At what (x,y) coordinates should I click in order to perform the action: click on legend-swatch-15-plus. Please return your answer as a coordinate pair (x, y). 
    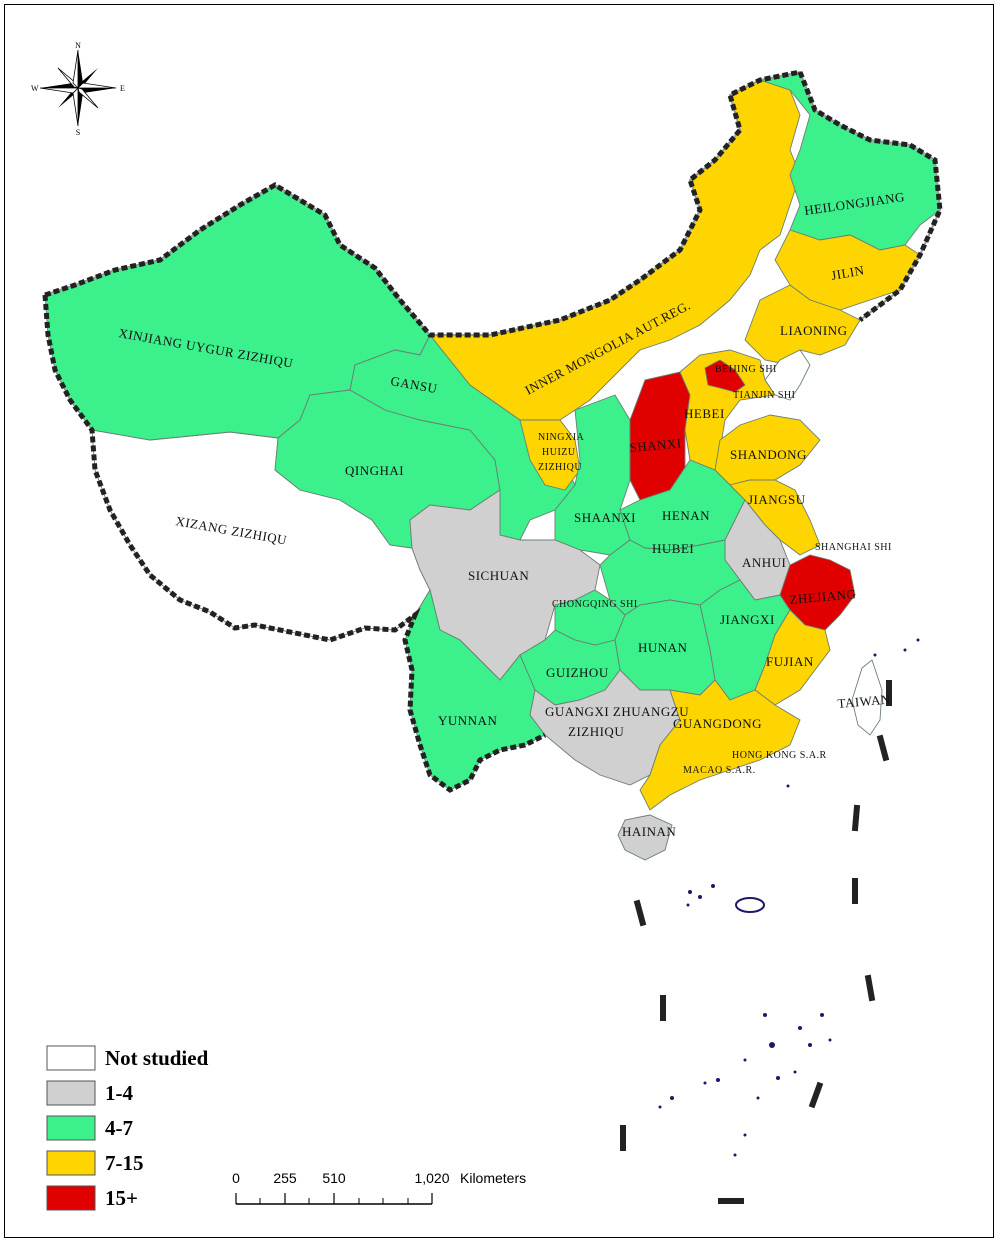
    Looking at the image, I should click on (71, 1198).